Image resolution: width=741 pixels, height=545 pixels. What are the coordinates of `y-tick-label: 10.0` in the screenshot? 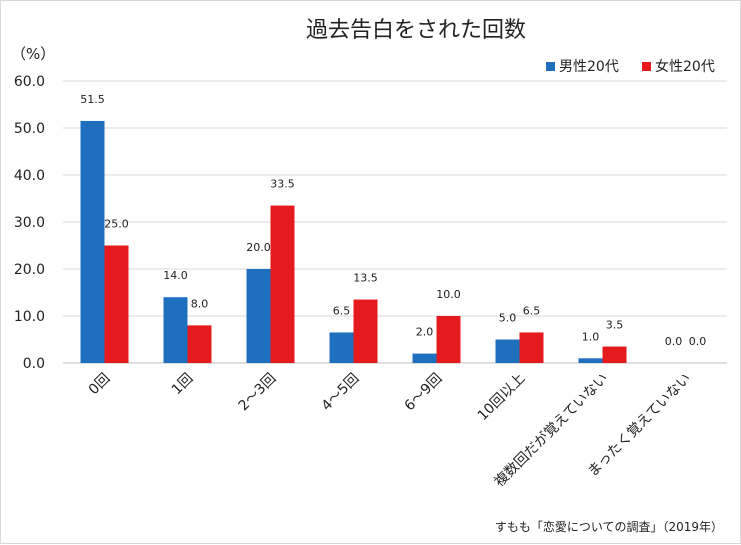 It's located at (29, 317).